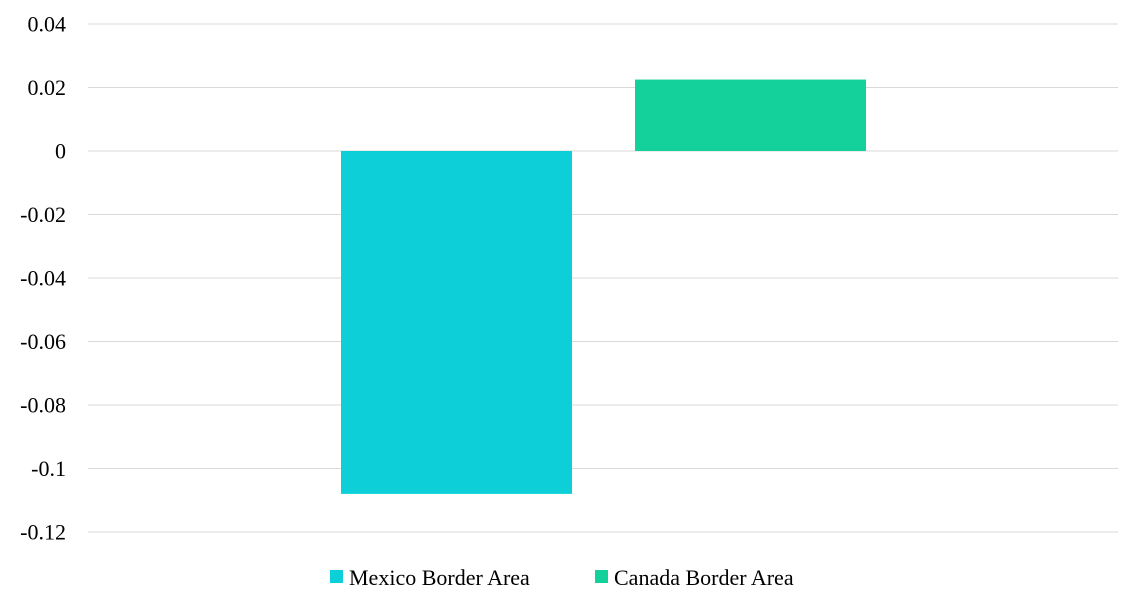 The height and width of the screenshot is (610, 1142). Describe the element at coordinates (439, 577) in the screenshot. I see `legend-label: Mexico Border Area` at that location.